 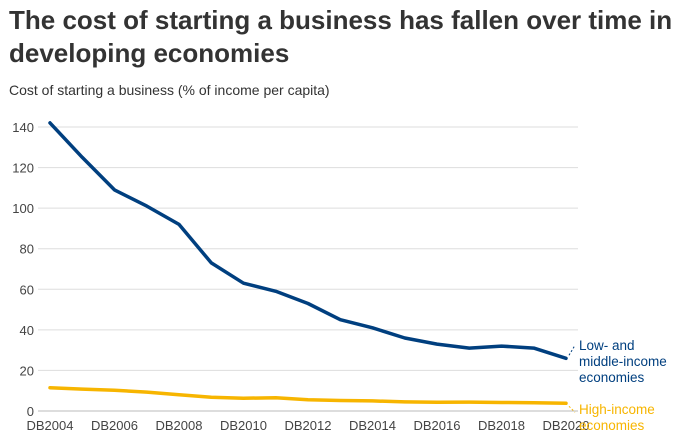 What do you see at coordinates (23, 168) in the screenshot?
I see `y-tick-label: 120` at bounding box center [23, 168].